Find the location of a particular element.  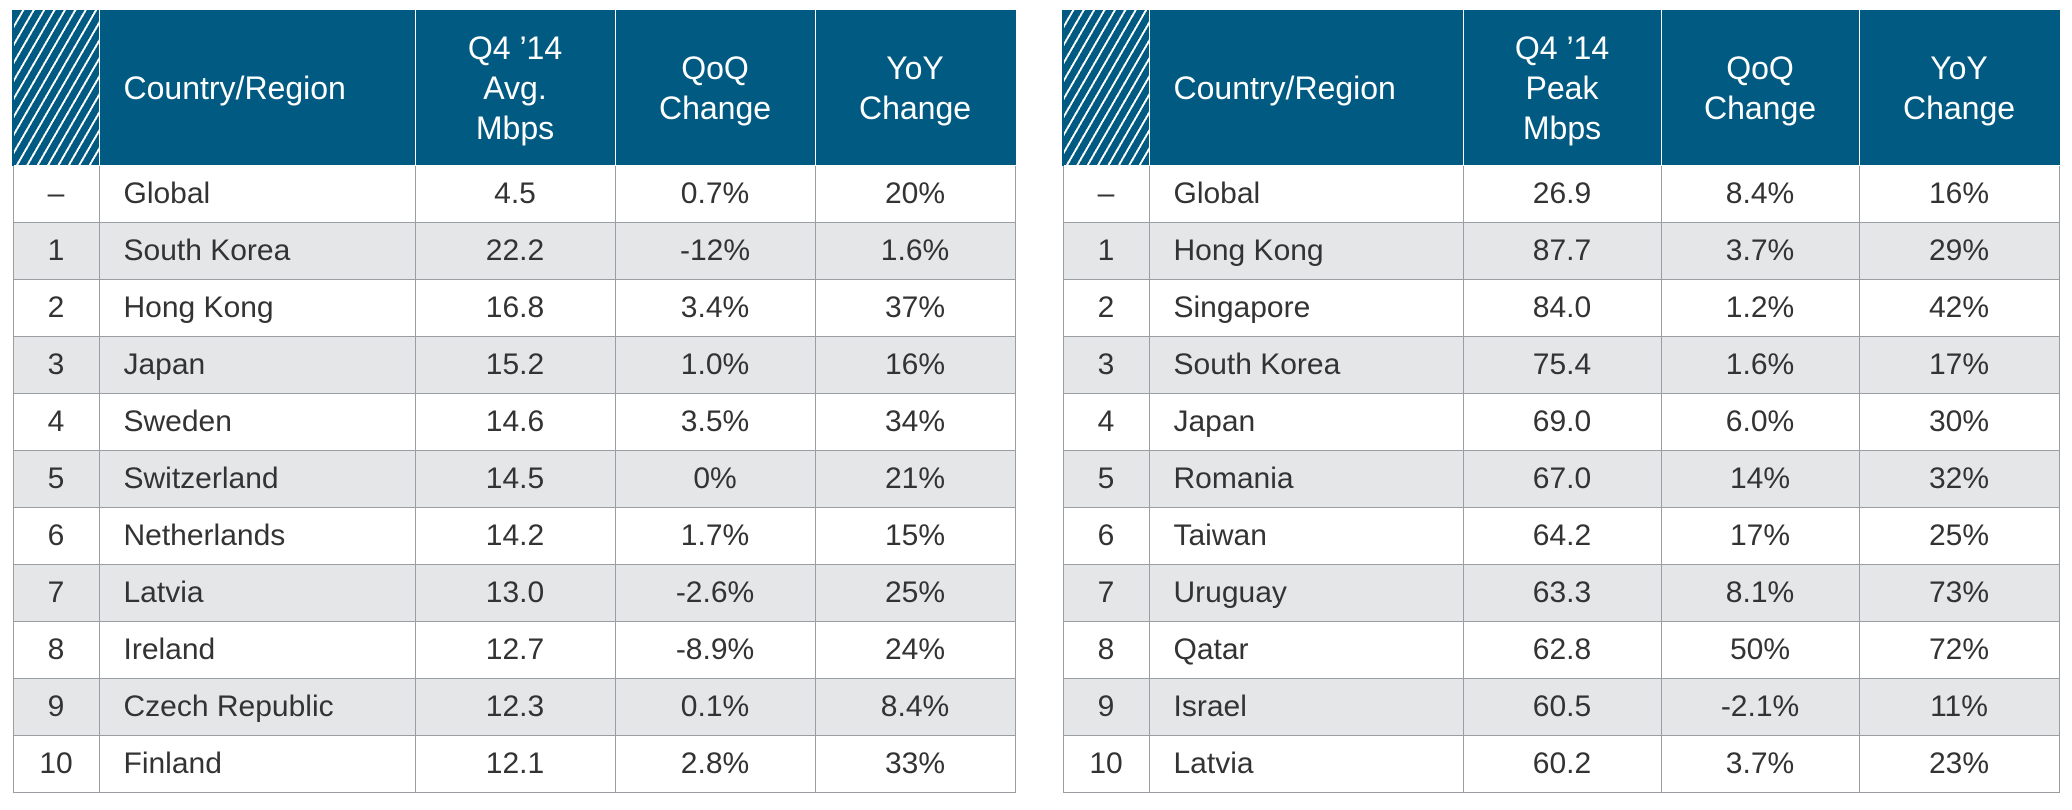

yoy-cell: 21% is located at coordinates (915, 479).